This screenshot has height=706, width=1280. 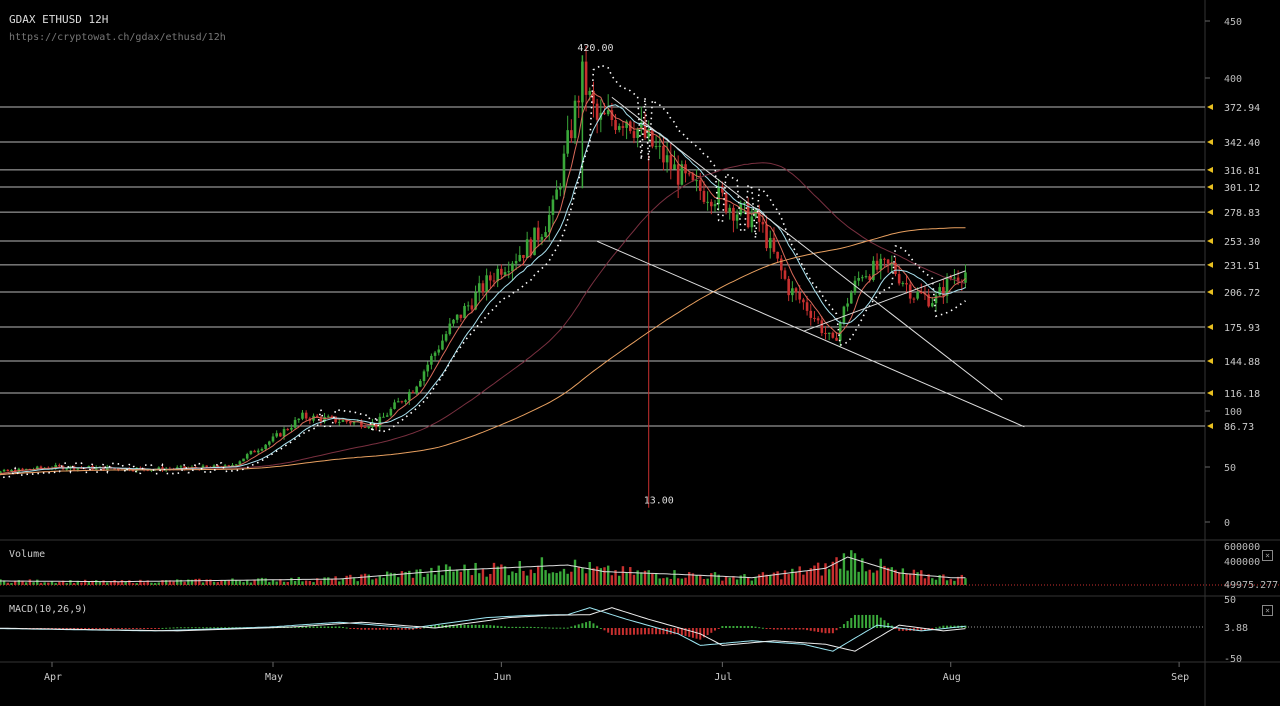 I want to click on volume-close-icon: ×, so click(x=1267, y=555).